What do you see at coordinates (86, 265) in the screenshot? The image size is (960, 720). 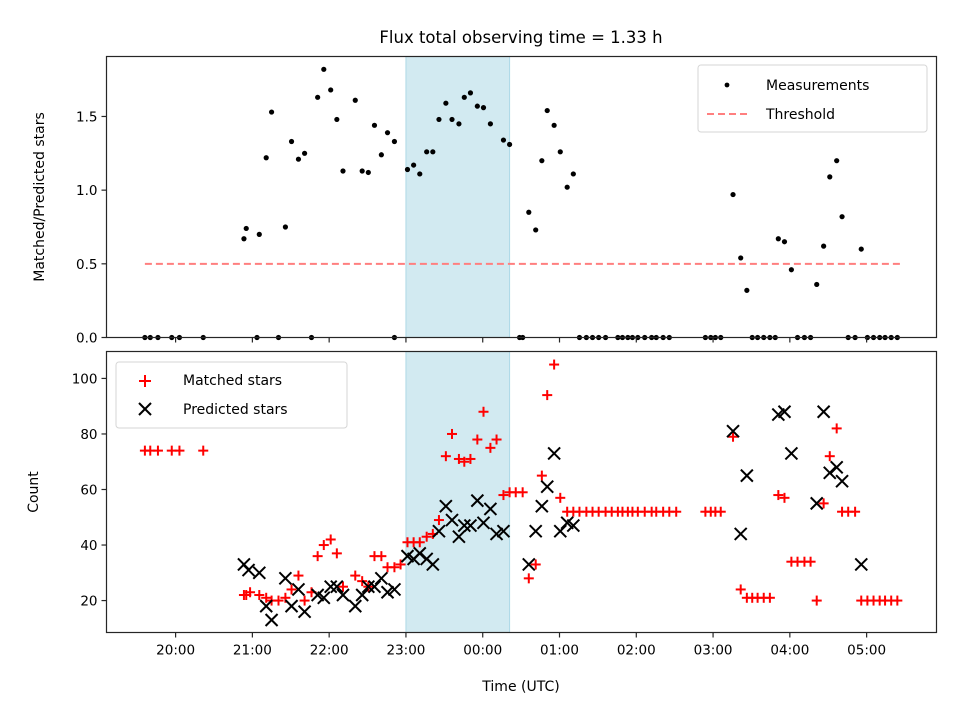 I see `top-ytick-label: 0.5` at bounding box center [86, 265].